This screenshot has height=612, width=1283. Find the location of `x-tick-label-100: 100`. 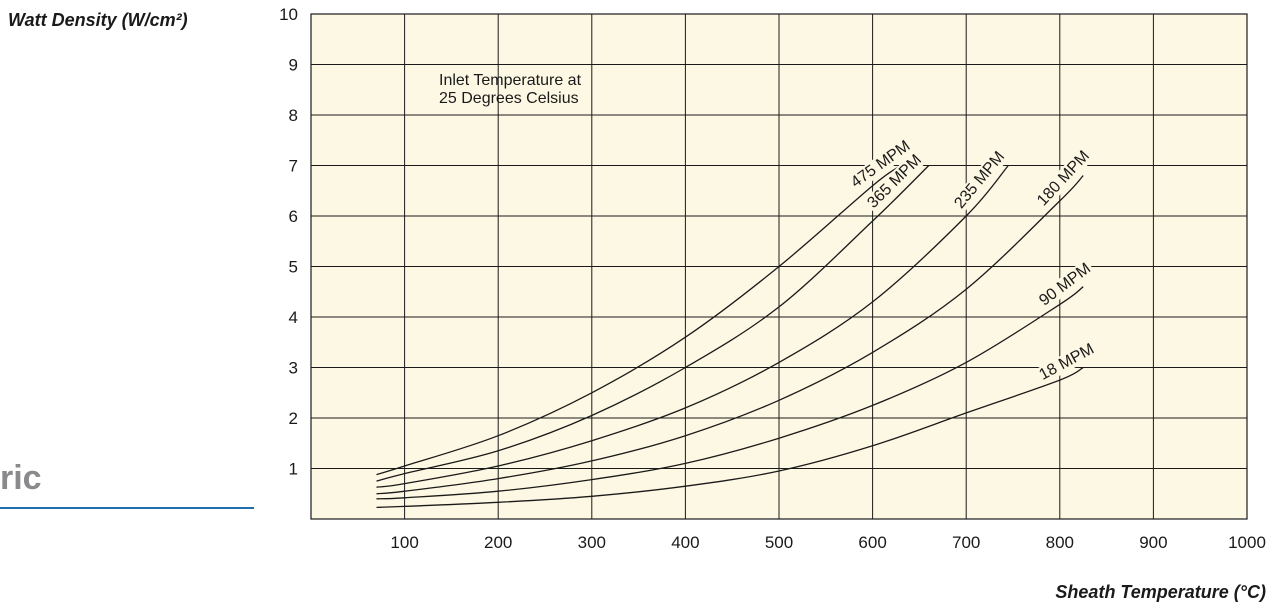

x-tick-label-100: 100 is located at coordinates (404, 542).